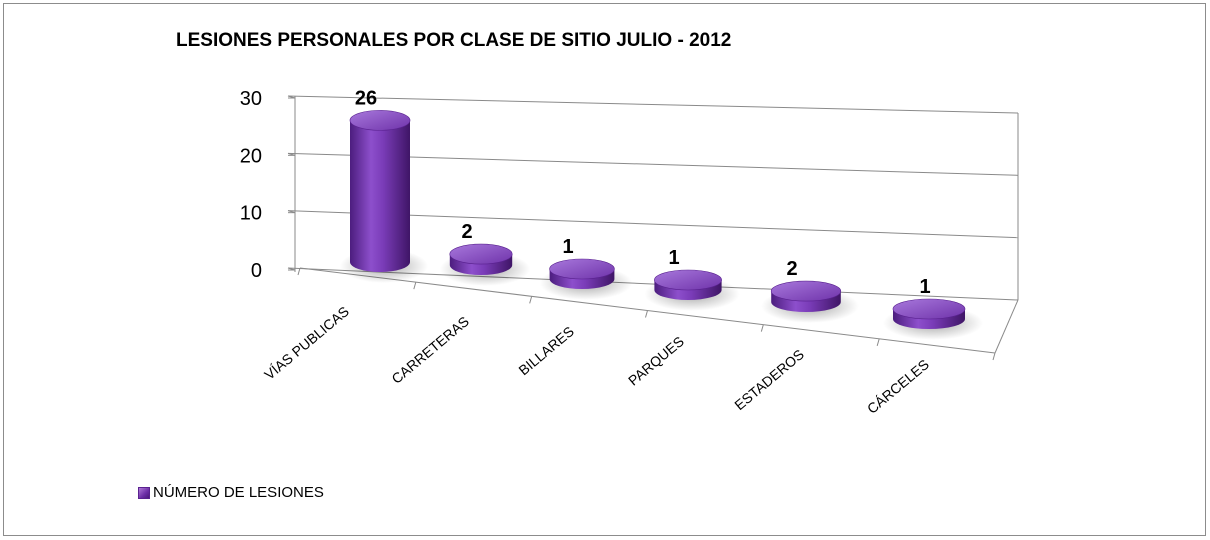  What do you see at coordinates (238, 492) in the screenshot?
I see `legend-label: NÚMERO DE LESIONES` at bounding box center [238, 492].